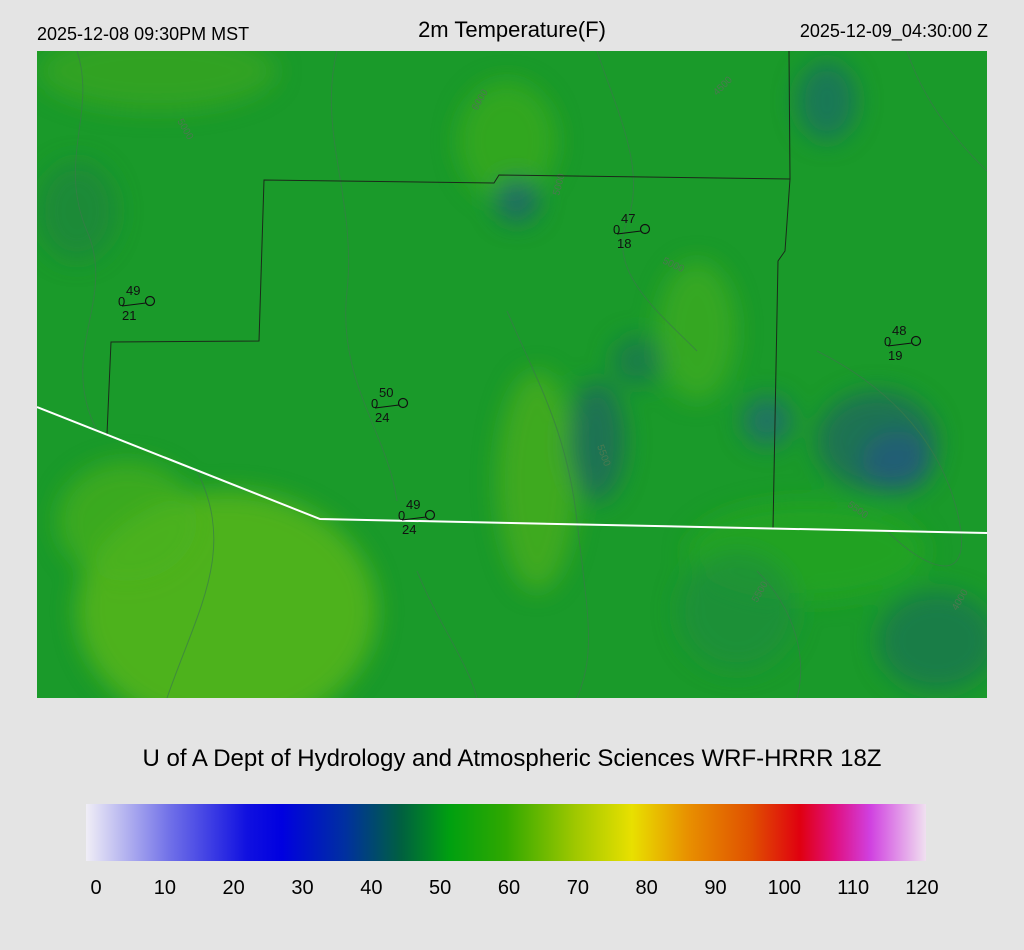 This screenshot has height=950, width=1024. I want to click on colorbar-tick-label: 100, so click(784, 888).